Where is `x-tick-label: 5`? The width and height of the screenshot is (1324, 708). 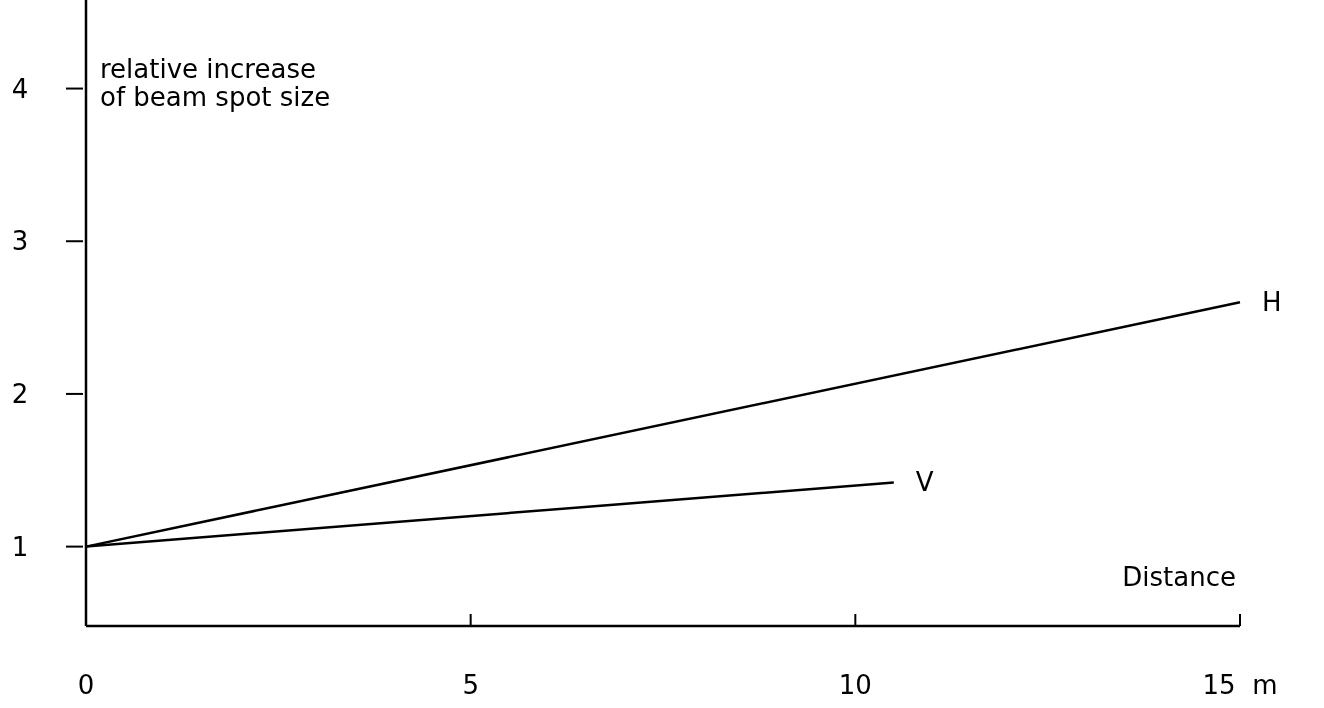 x-tick-label: 5 is located at coordinates (470, 685).